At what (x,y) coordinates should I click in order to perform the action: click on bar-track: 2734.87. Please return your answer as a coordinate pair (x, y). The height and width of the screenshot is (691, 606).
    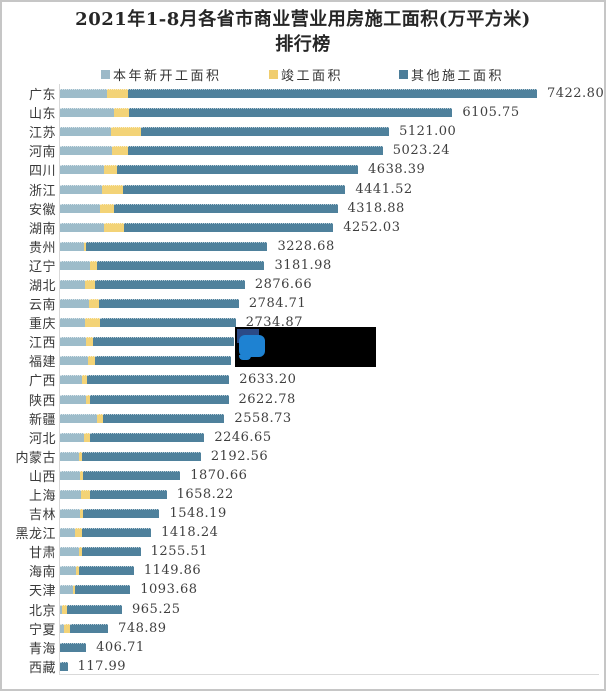
    Looking at the image, I should click on (332, 322).